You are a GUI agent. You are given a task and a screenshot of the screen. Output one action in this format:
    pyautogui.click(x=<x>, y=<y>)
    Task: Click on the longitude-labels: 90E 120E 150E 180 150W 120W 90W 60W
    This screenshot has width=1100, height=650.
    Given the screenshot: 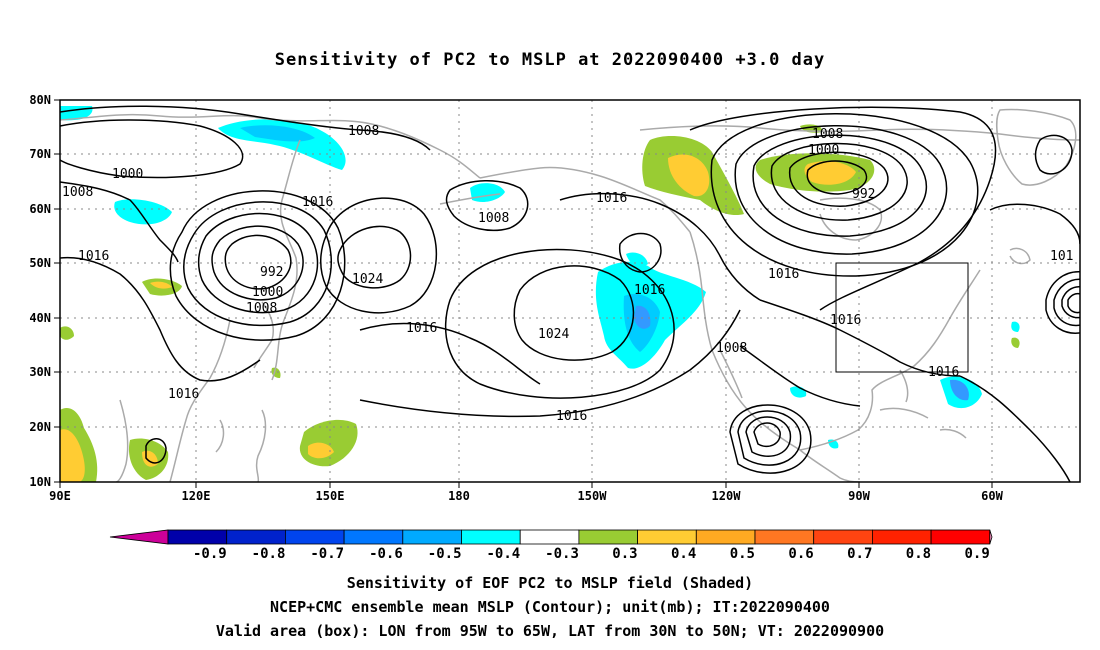 What is the action you would take?
    pyautogui.click(x=526, y=496)
    